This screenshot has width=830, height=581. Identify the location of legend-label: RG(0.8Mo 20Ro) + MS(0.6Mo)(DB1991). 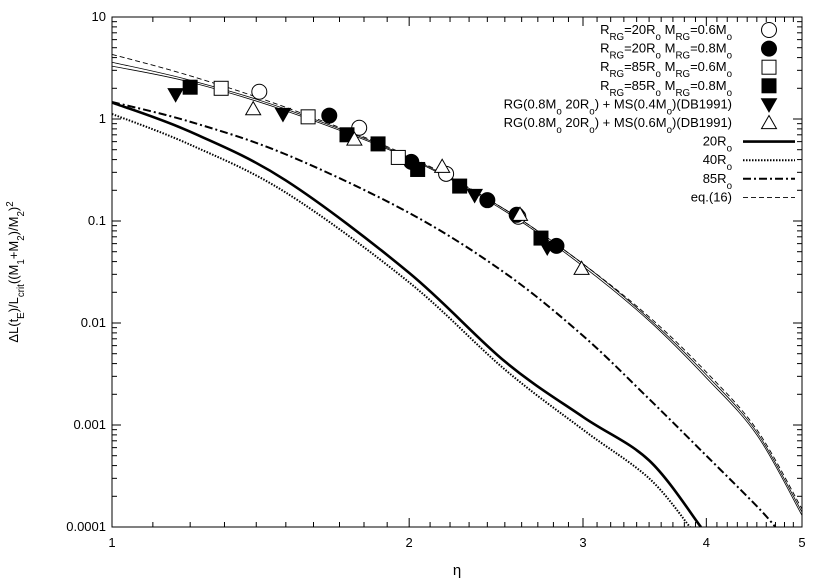
(618, 125).